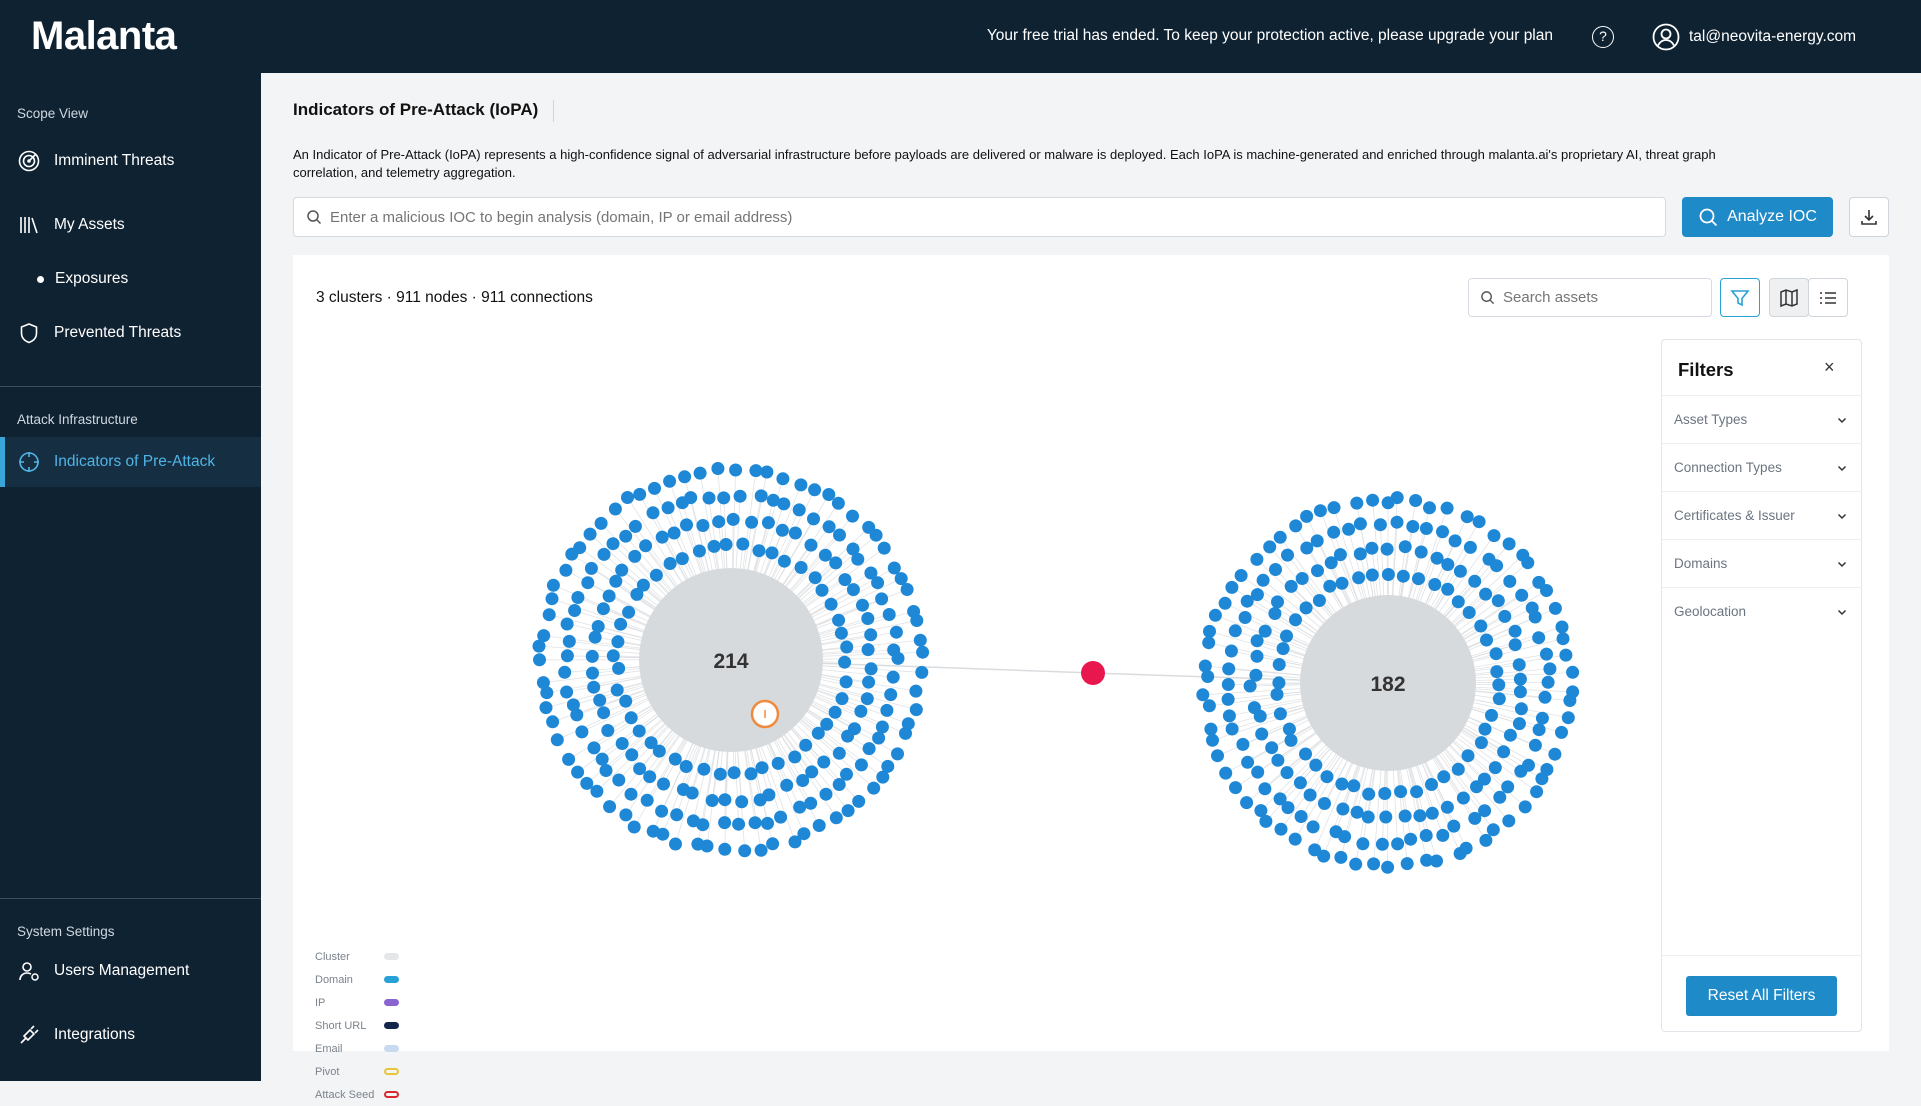 This screenshot has width=1921, height=1106. I want to click on cluster-count-label: 214, so click(730, 661).